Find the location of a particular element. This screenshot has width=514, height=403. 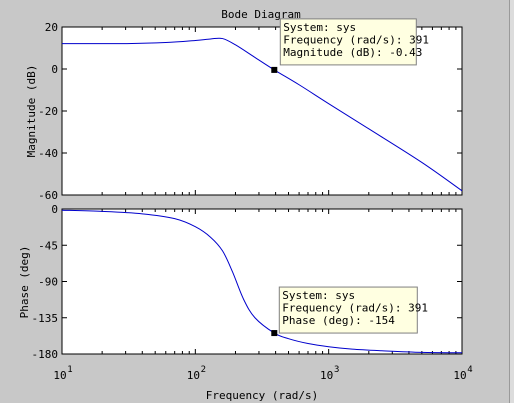

x-tick-label-exponent: 4 is located at coordinates (469, 370).